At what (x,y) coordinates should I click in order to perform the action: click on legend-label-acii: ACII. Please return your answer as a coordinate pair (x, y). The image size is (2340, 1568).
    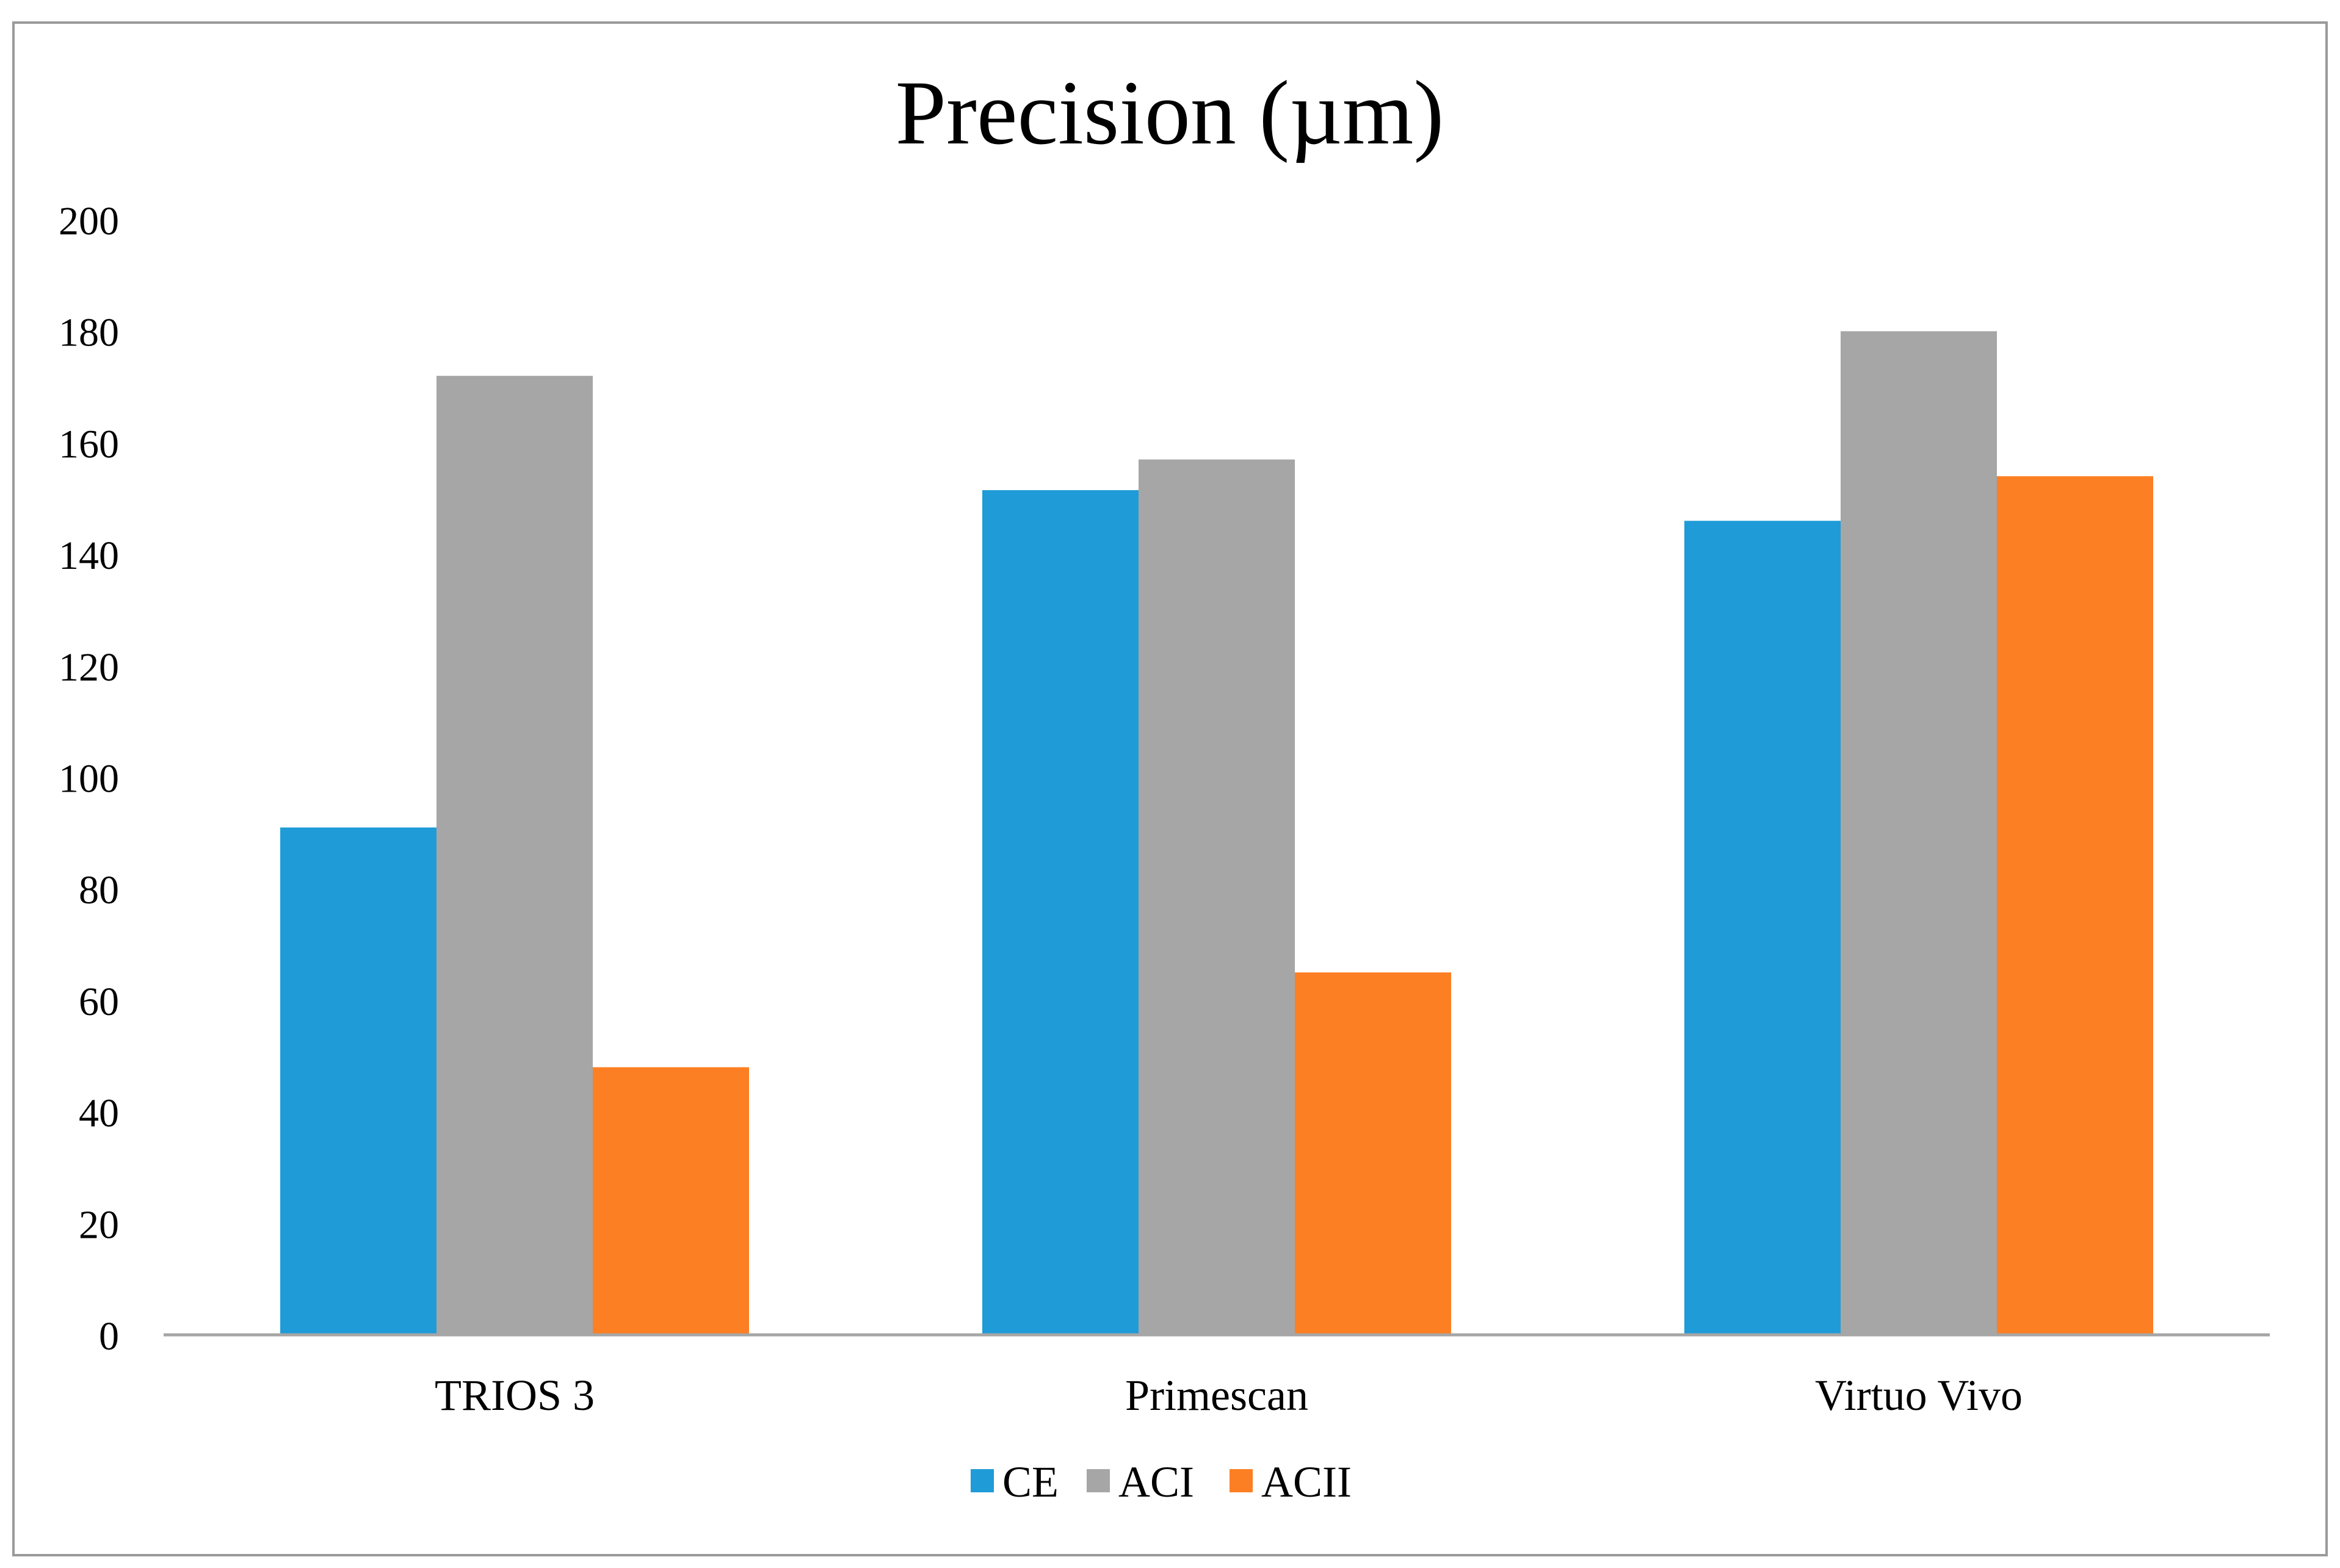
    Looking at the image, I should click on (1306, 1482).